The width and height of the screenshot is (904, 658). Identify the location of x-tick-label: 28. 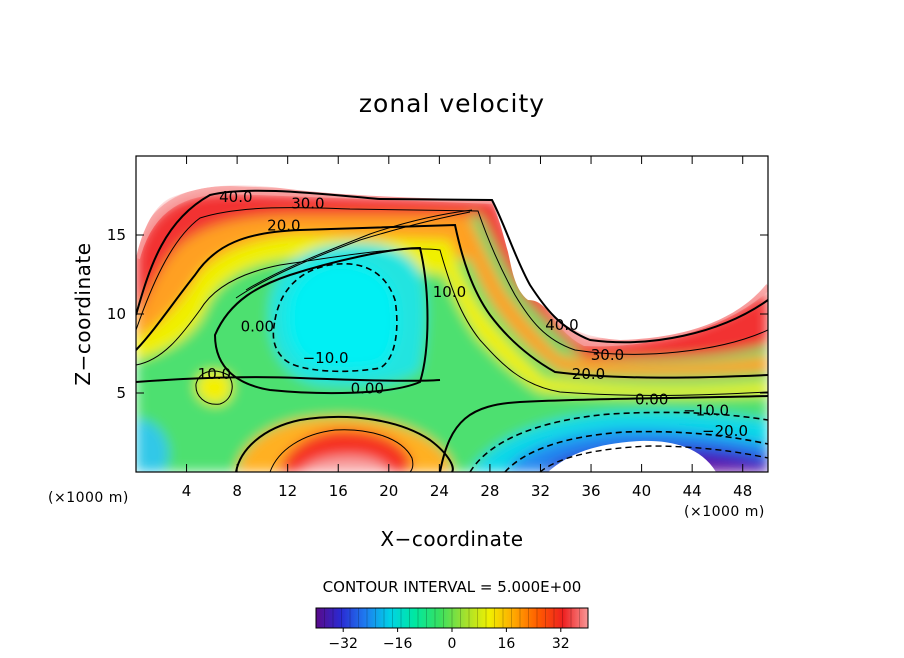
(489, 491).